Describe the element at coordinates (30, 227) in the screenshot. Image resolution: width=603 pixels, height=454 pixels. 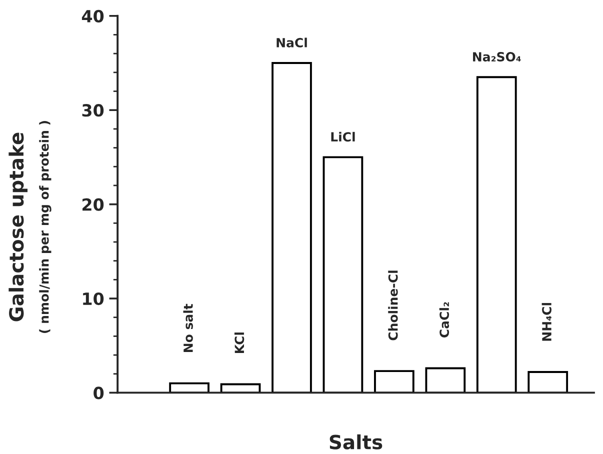
I see `y-axis-title: Galactose uptake ( nmol/min per mg of protein )` at that location.